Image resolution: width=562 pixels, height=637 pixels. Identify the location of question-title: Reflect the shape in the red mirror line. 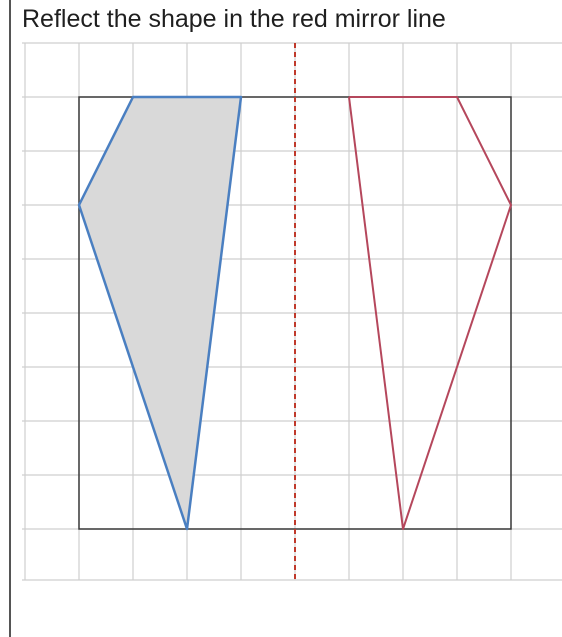
(234, 19).